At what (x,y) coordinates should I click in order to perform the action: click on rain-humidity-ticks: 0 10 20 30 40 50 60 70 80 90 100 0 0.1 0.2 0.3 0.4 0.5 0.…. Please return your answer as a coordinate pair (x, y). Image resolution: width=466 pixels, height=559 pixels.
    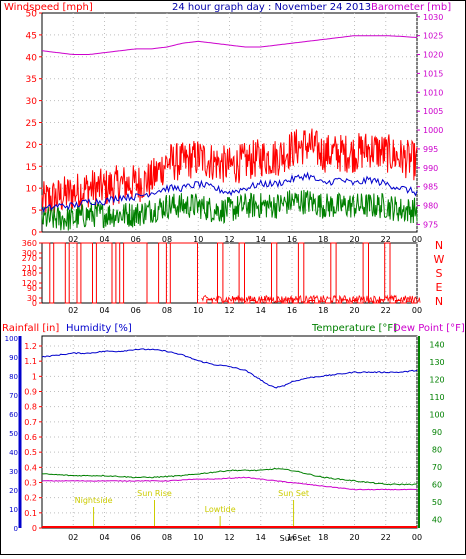
    Looking at the image, I should click on (23, 434).